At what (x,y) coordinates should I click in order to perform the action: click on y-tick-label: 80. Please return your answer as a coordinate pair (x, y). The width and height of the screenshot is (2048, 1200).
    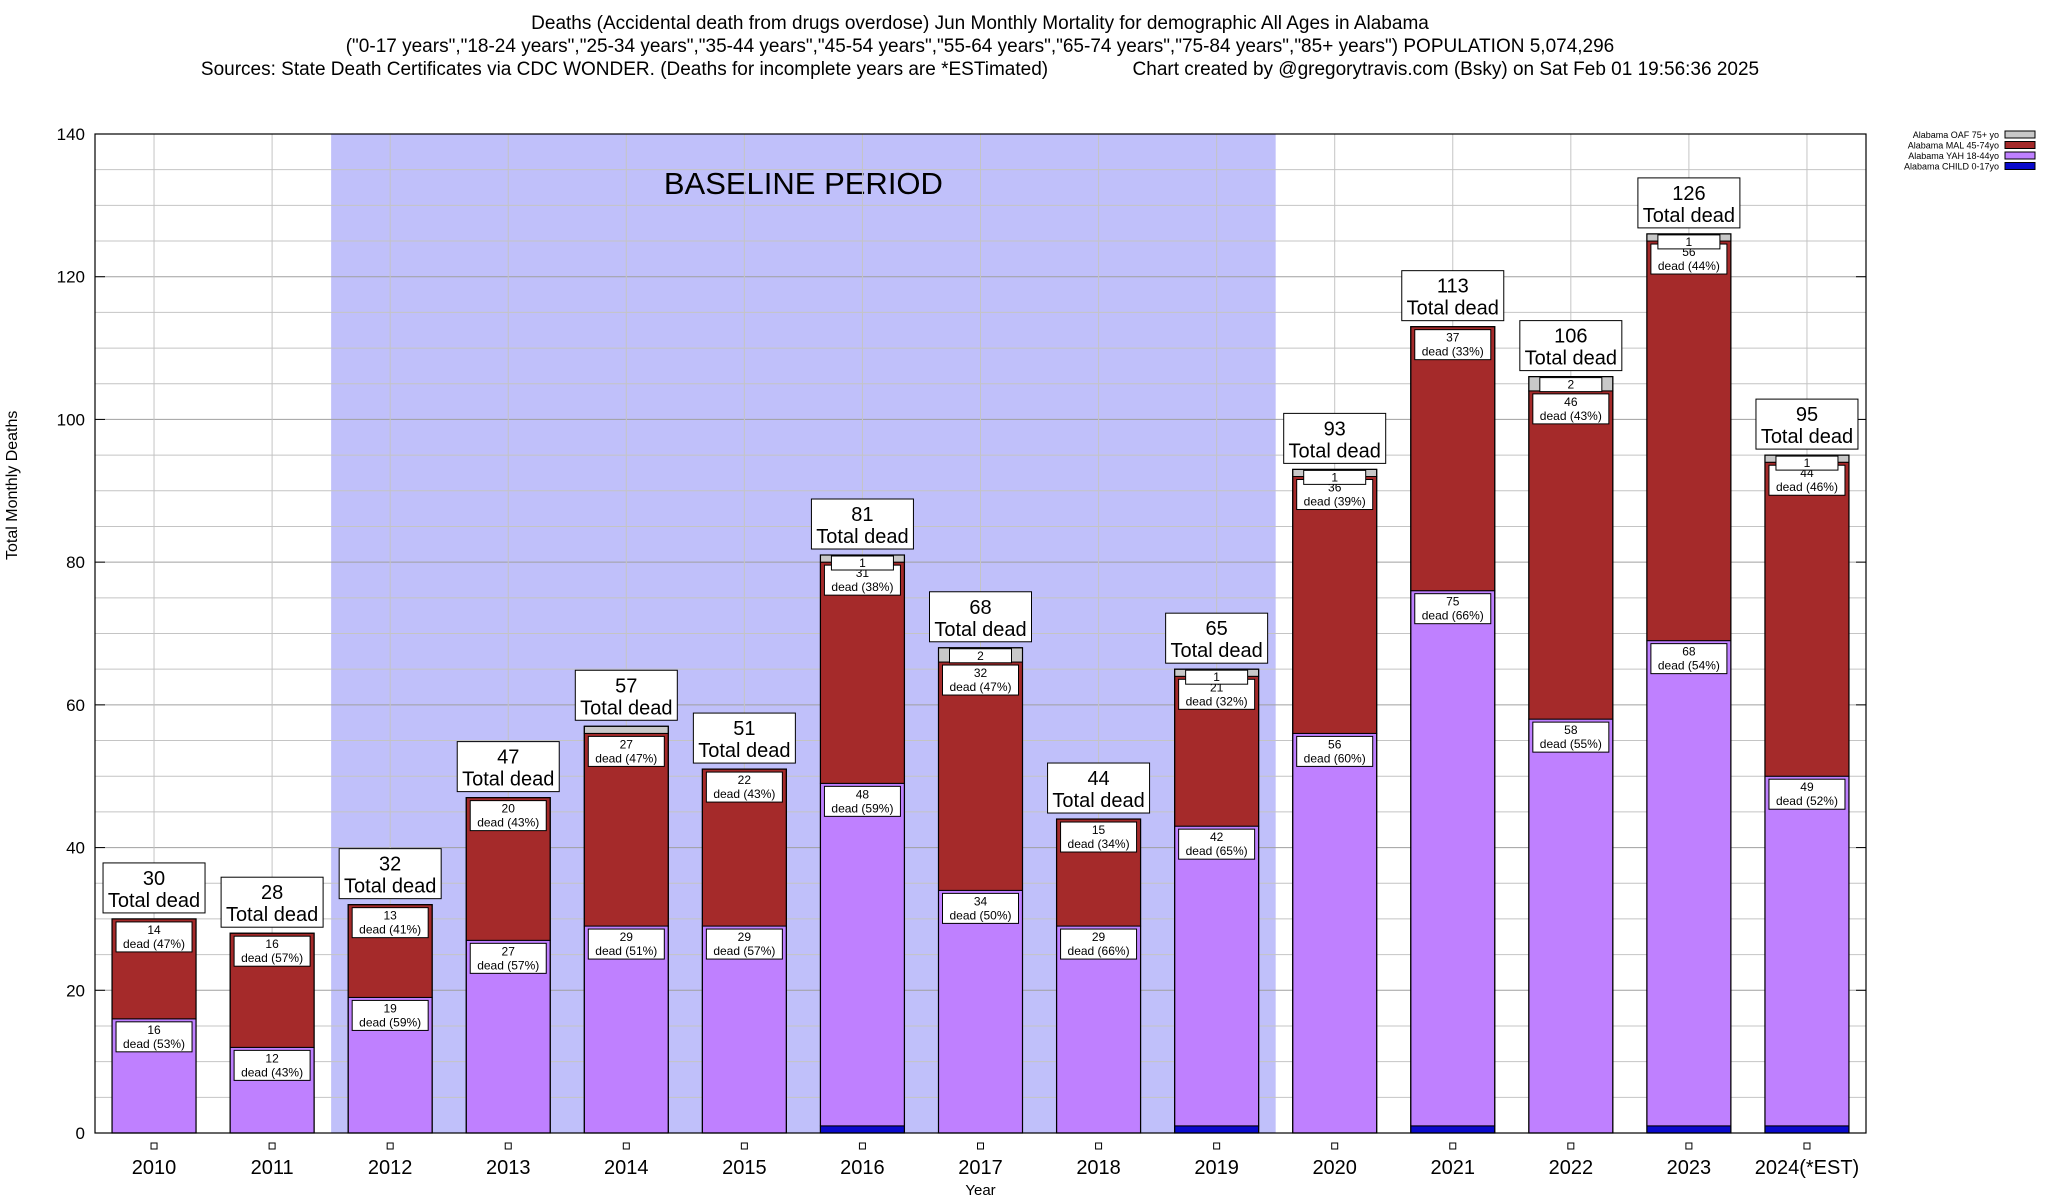
    Looking at the image, I should click on (75, 562).